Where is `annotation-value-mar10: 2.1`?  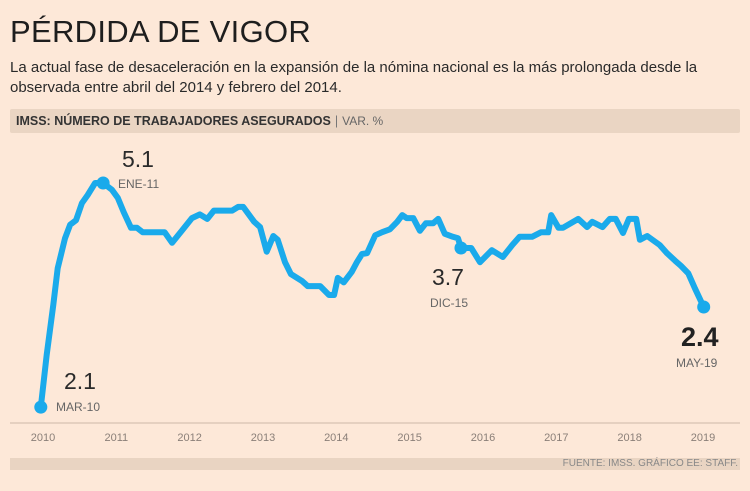 annotation-value-mar10: 2.1 is located at coordinates (80, 381).